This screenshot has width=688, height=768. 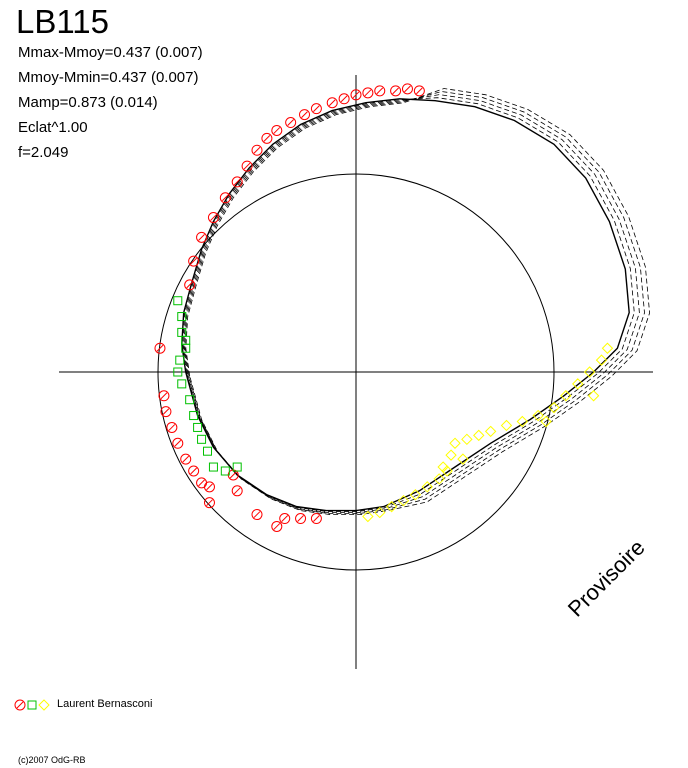 I want to click on series-0-point-35-ring, so click(x=316, y=519).